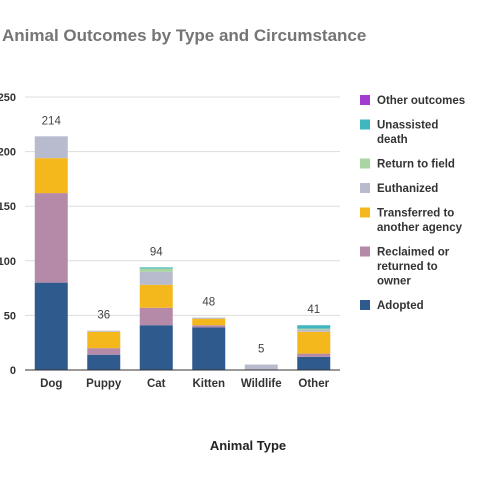 The image size is (480, 480). Describe the element at coordinates (407, 189) in the screenshot. I see `legend-label: Euthanized` at that location.